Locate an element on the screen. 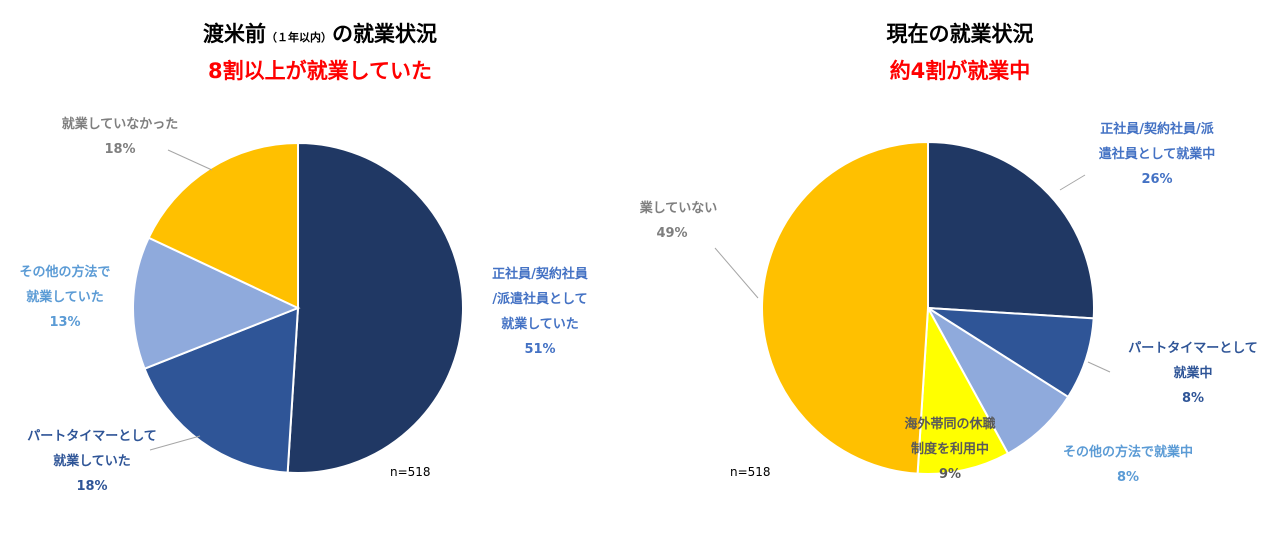 This screenshot has width=1280, height=534. slice-percent-label: 9% is located at coordinates (950, 474).